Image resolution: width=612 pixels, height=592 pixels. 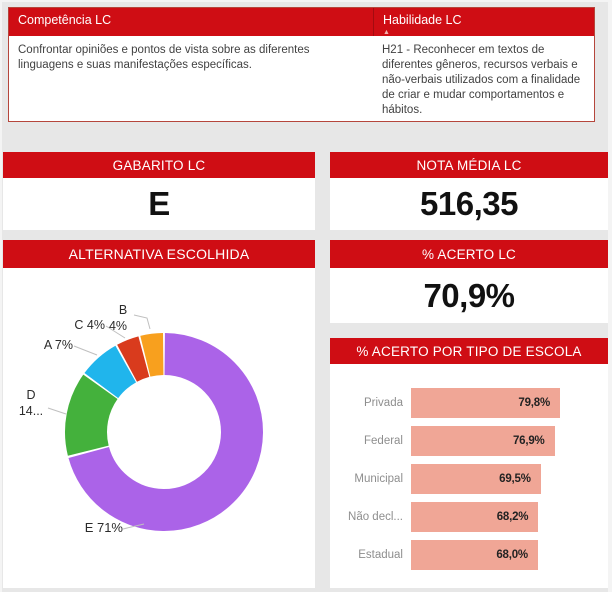 What do you see at coordinates (65, 20) in the screenshot?
I see `column-header-competencia-label: Competência LC` at bounding box center [65, 20].